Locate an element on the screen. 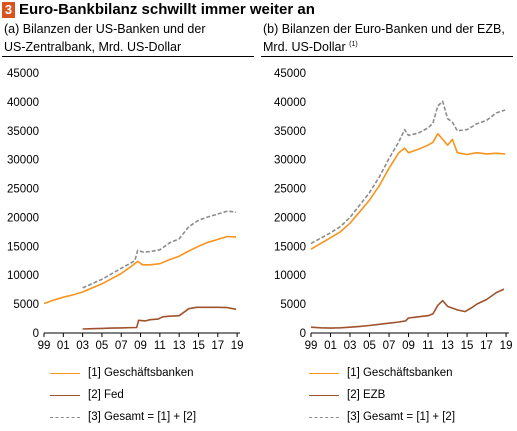 This screenshot has width=517, height=431. panel-a-subtitle-line1: (a) Bilanzen der US-Banken und der is located at coordinates (105, 29).